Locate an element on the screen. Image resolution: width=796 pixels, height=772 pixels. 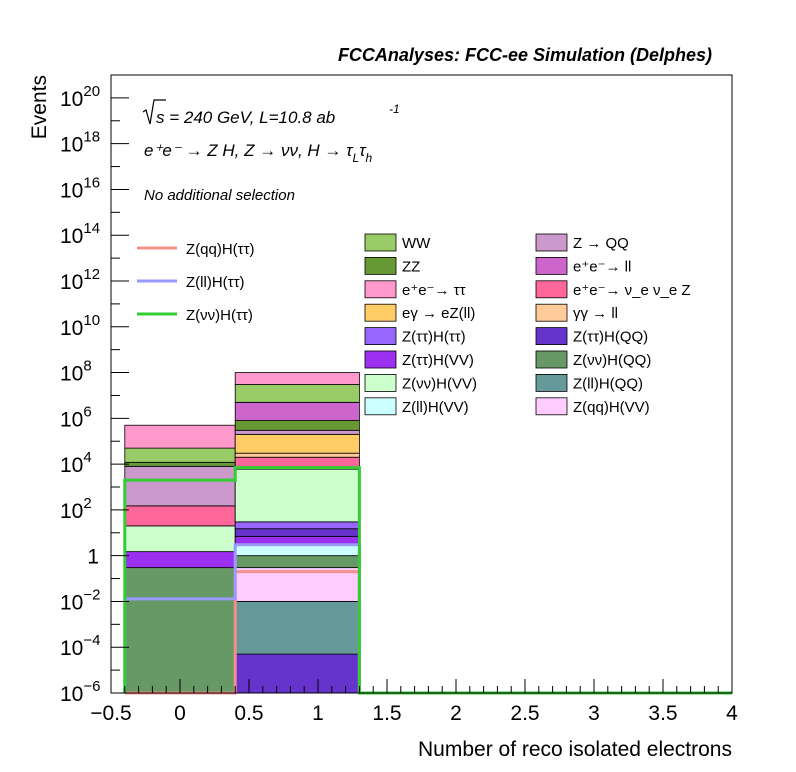
y-tick-label: 10¹⁶ is located at coordinates (80, 188).